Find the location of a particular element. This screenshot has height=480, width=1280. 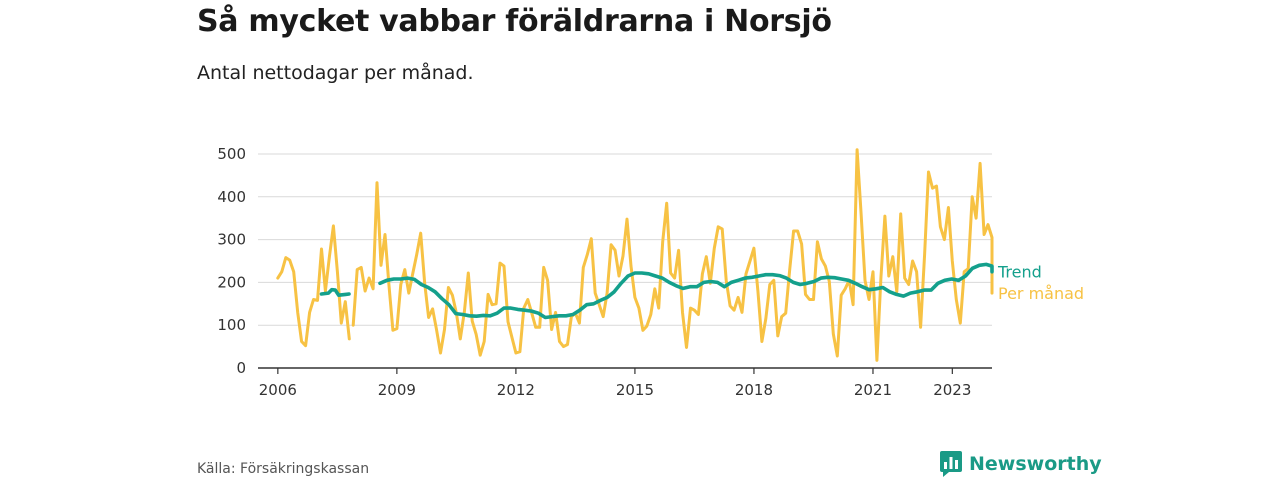

x-tick-label: 2015 is located at coordinates (635, 390).